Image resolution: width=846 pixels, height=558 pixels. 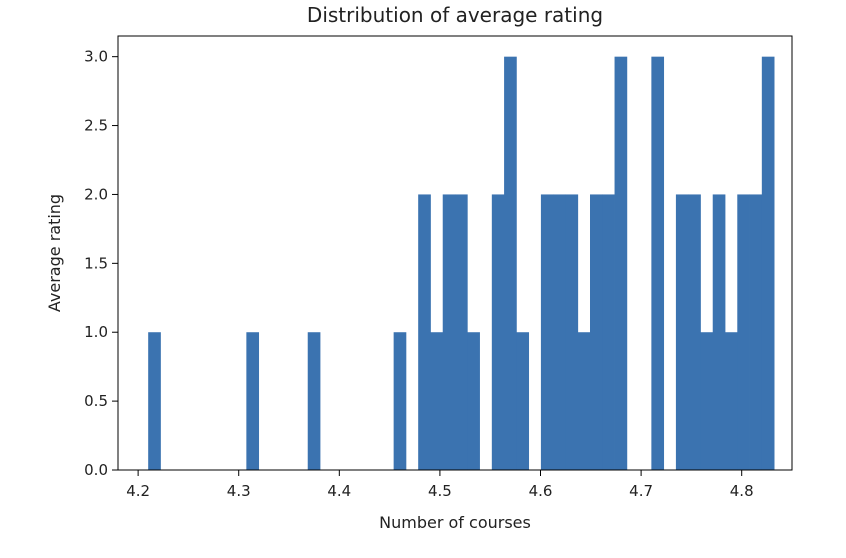 I want to click on y-axis-ticks: 0.0 0.5 1.0 1.5 2.0 2.5 3.0, so click(x=101, y=263).